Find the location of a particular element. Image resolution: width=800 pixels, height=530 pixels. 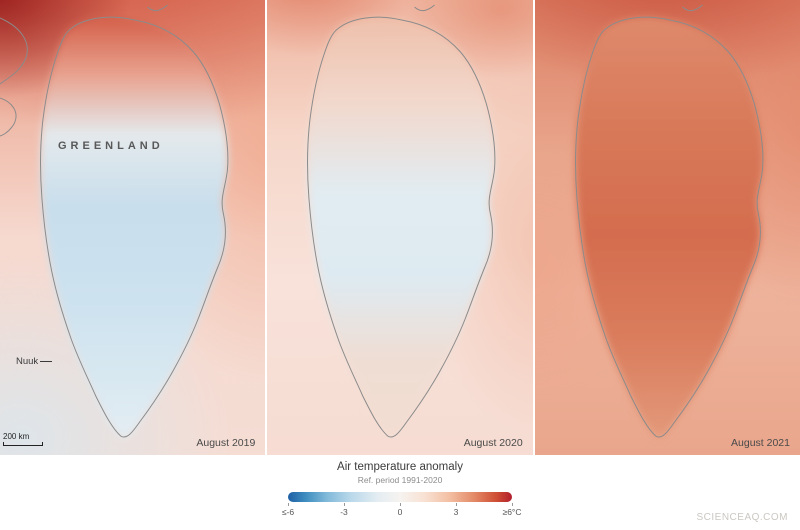

scale-bar-line is located at coordinates (23, 444).